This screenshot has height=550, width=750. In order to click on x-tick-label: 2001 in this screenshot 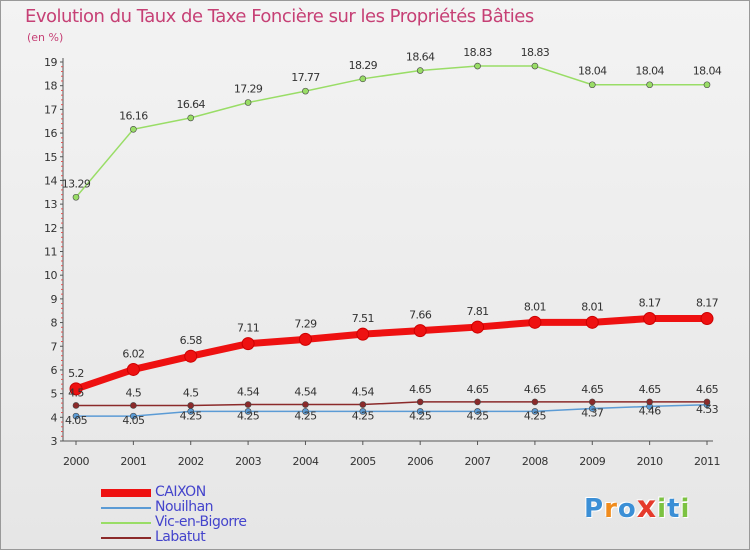, I will do `click(133, 461)`.